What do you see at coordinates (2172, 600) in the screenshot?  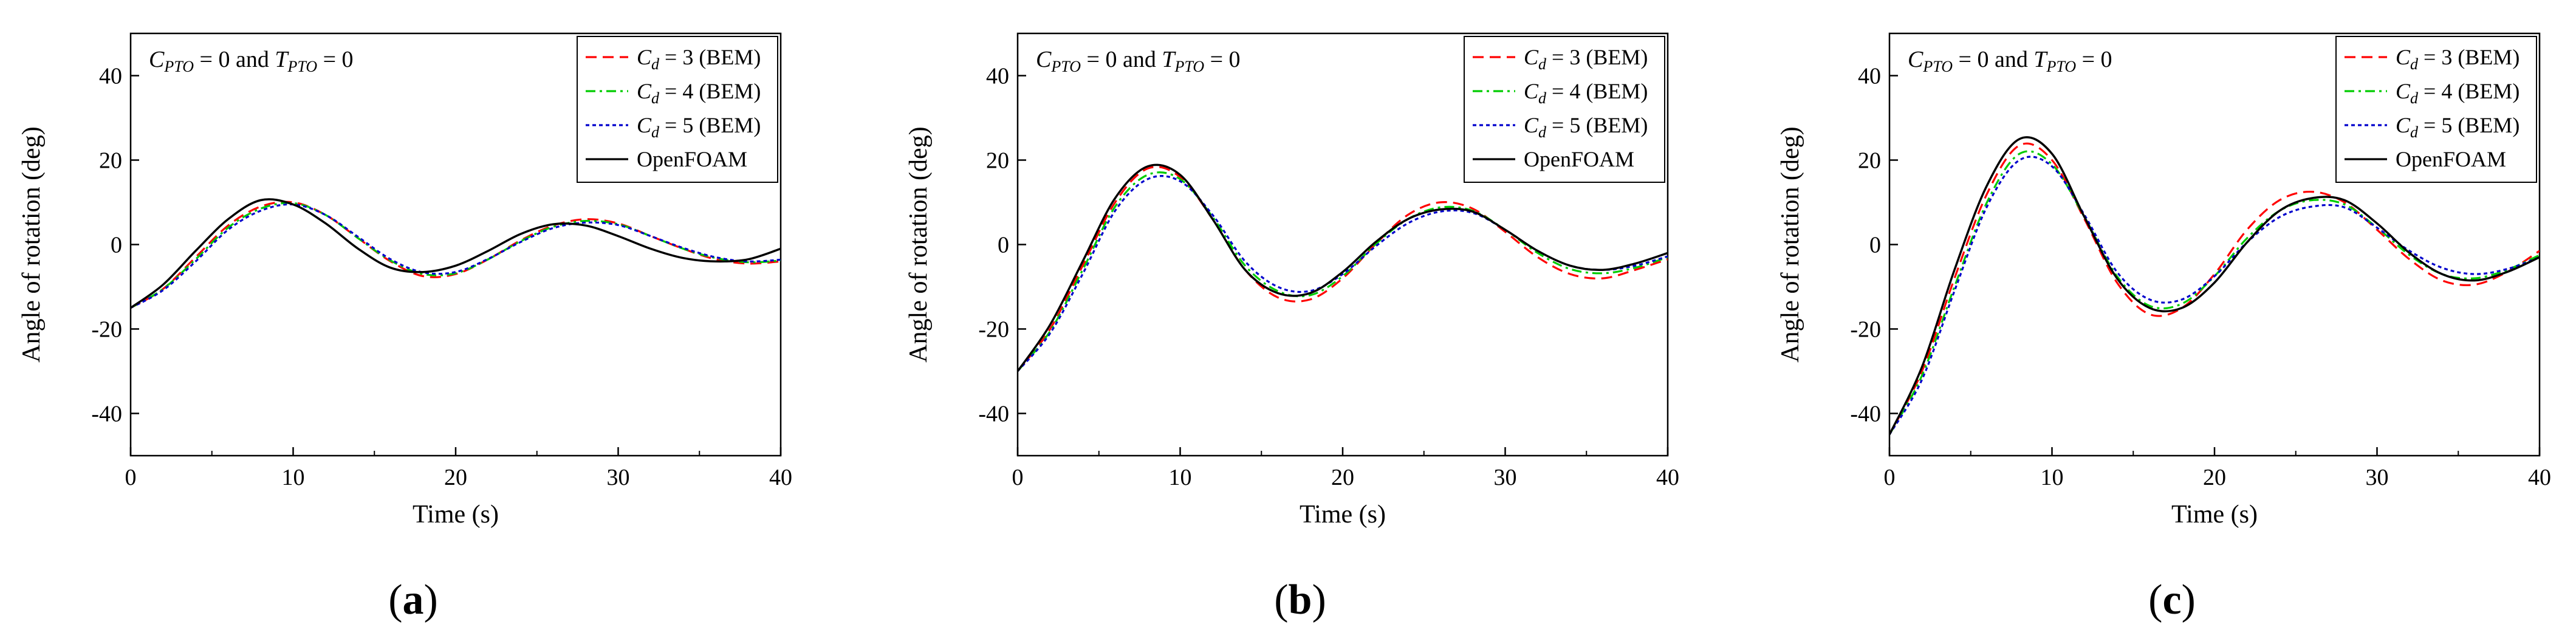 I see `panel-letter-c: (c)` at bounding box center [2172, 600].